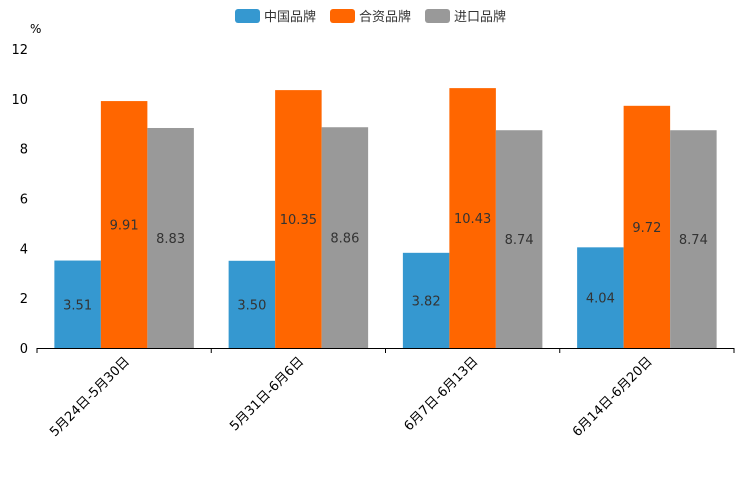 The width and height of the screenshot is (744, 496). I want to click on y-tick-label: 10, so click(19, 100).